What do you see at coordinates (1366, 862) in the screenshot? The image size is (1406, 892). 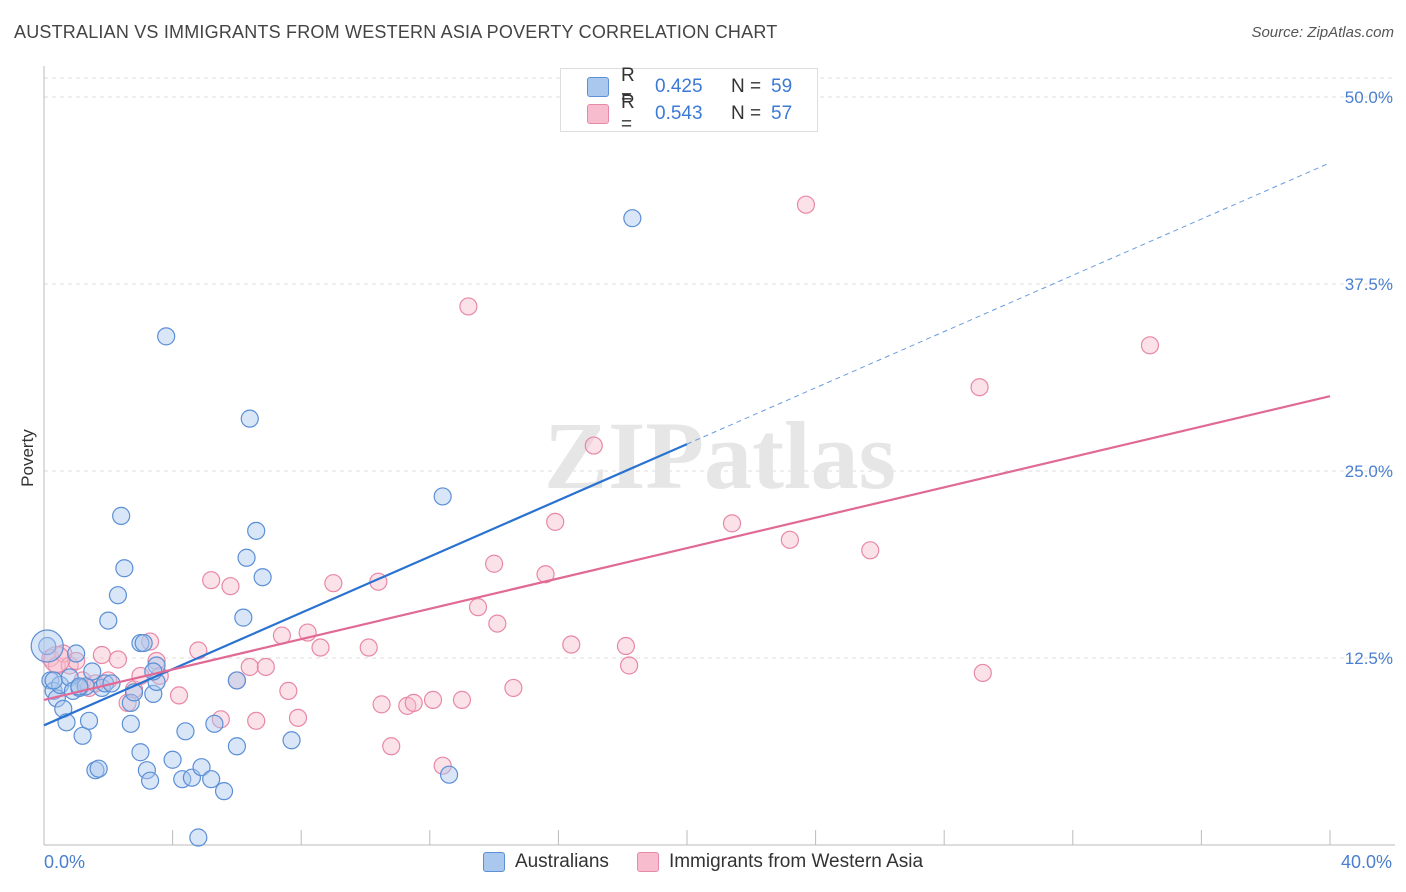 I see `x-tick-max: 40.0%` at bounding box center [1366, 862].